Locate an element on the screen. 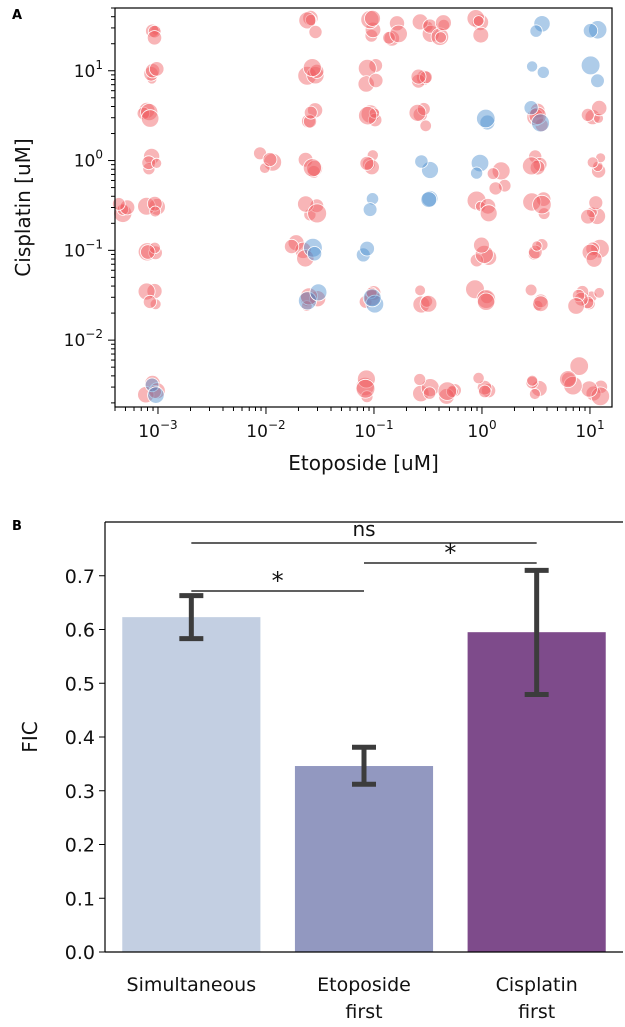 This screenshot has width=625, height=1027. significance-label: * is located at coordinates (278, 581).